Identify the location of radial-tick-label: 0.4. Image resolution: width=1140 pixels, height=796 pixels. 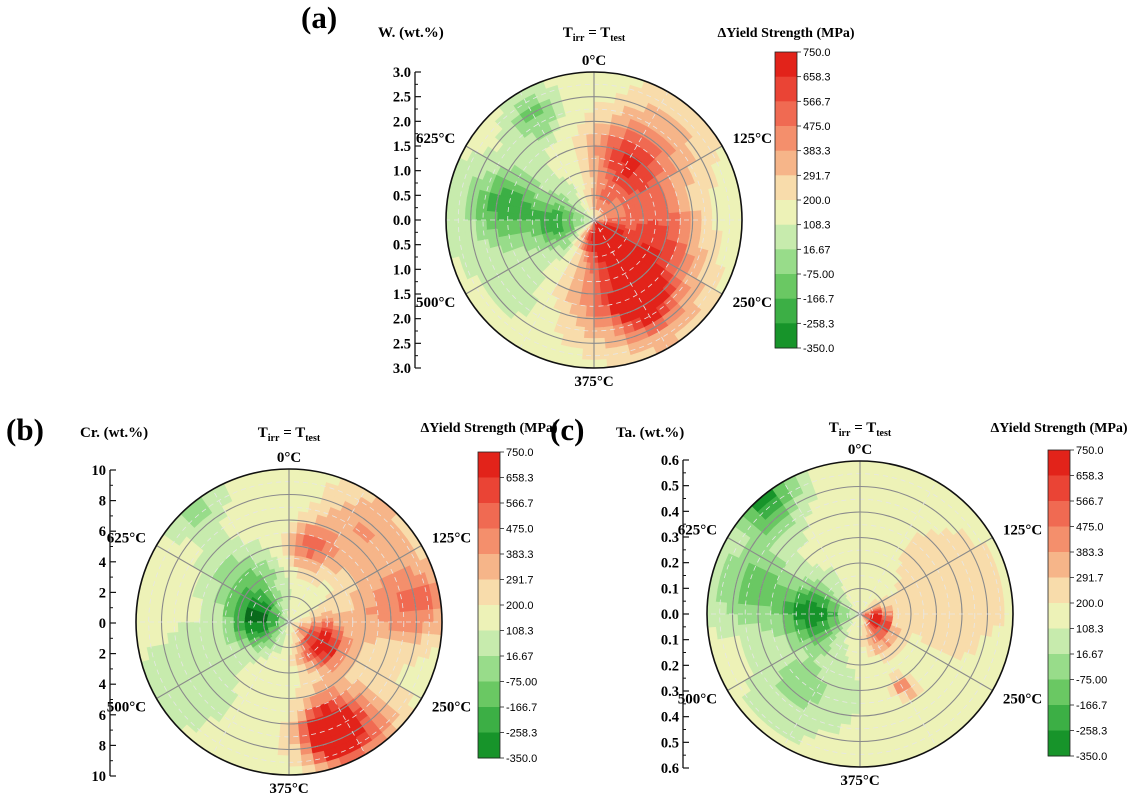
(670, 718).